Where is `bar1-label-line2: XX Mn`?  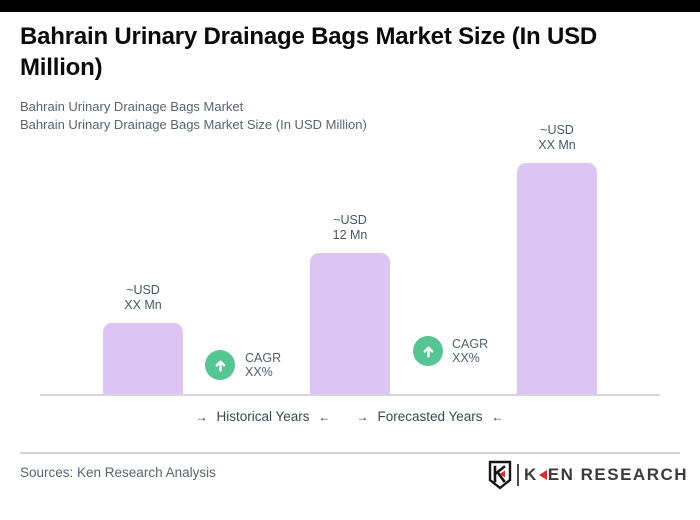
bar1-label-line2: XX Mn is located at coordinates (143, 304).